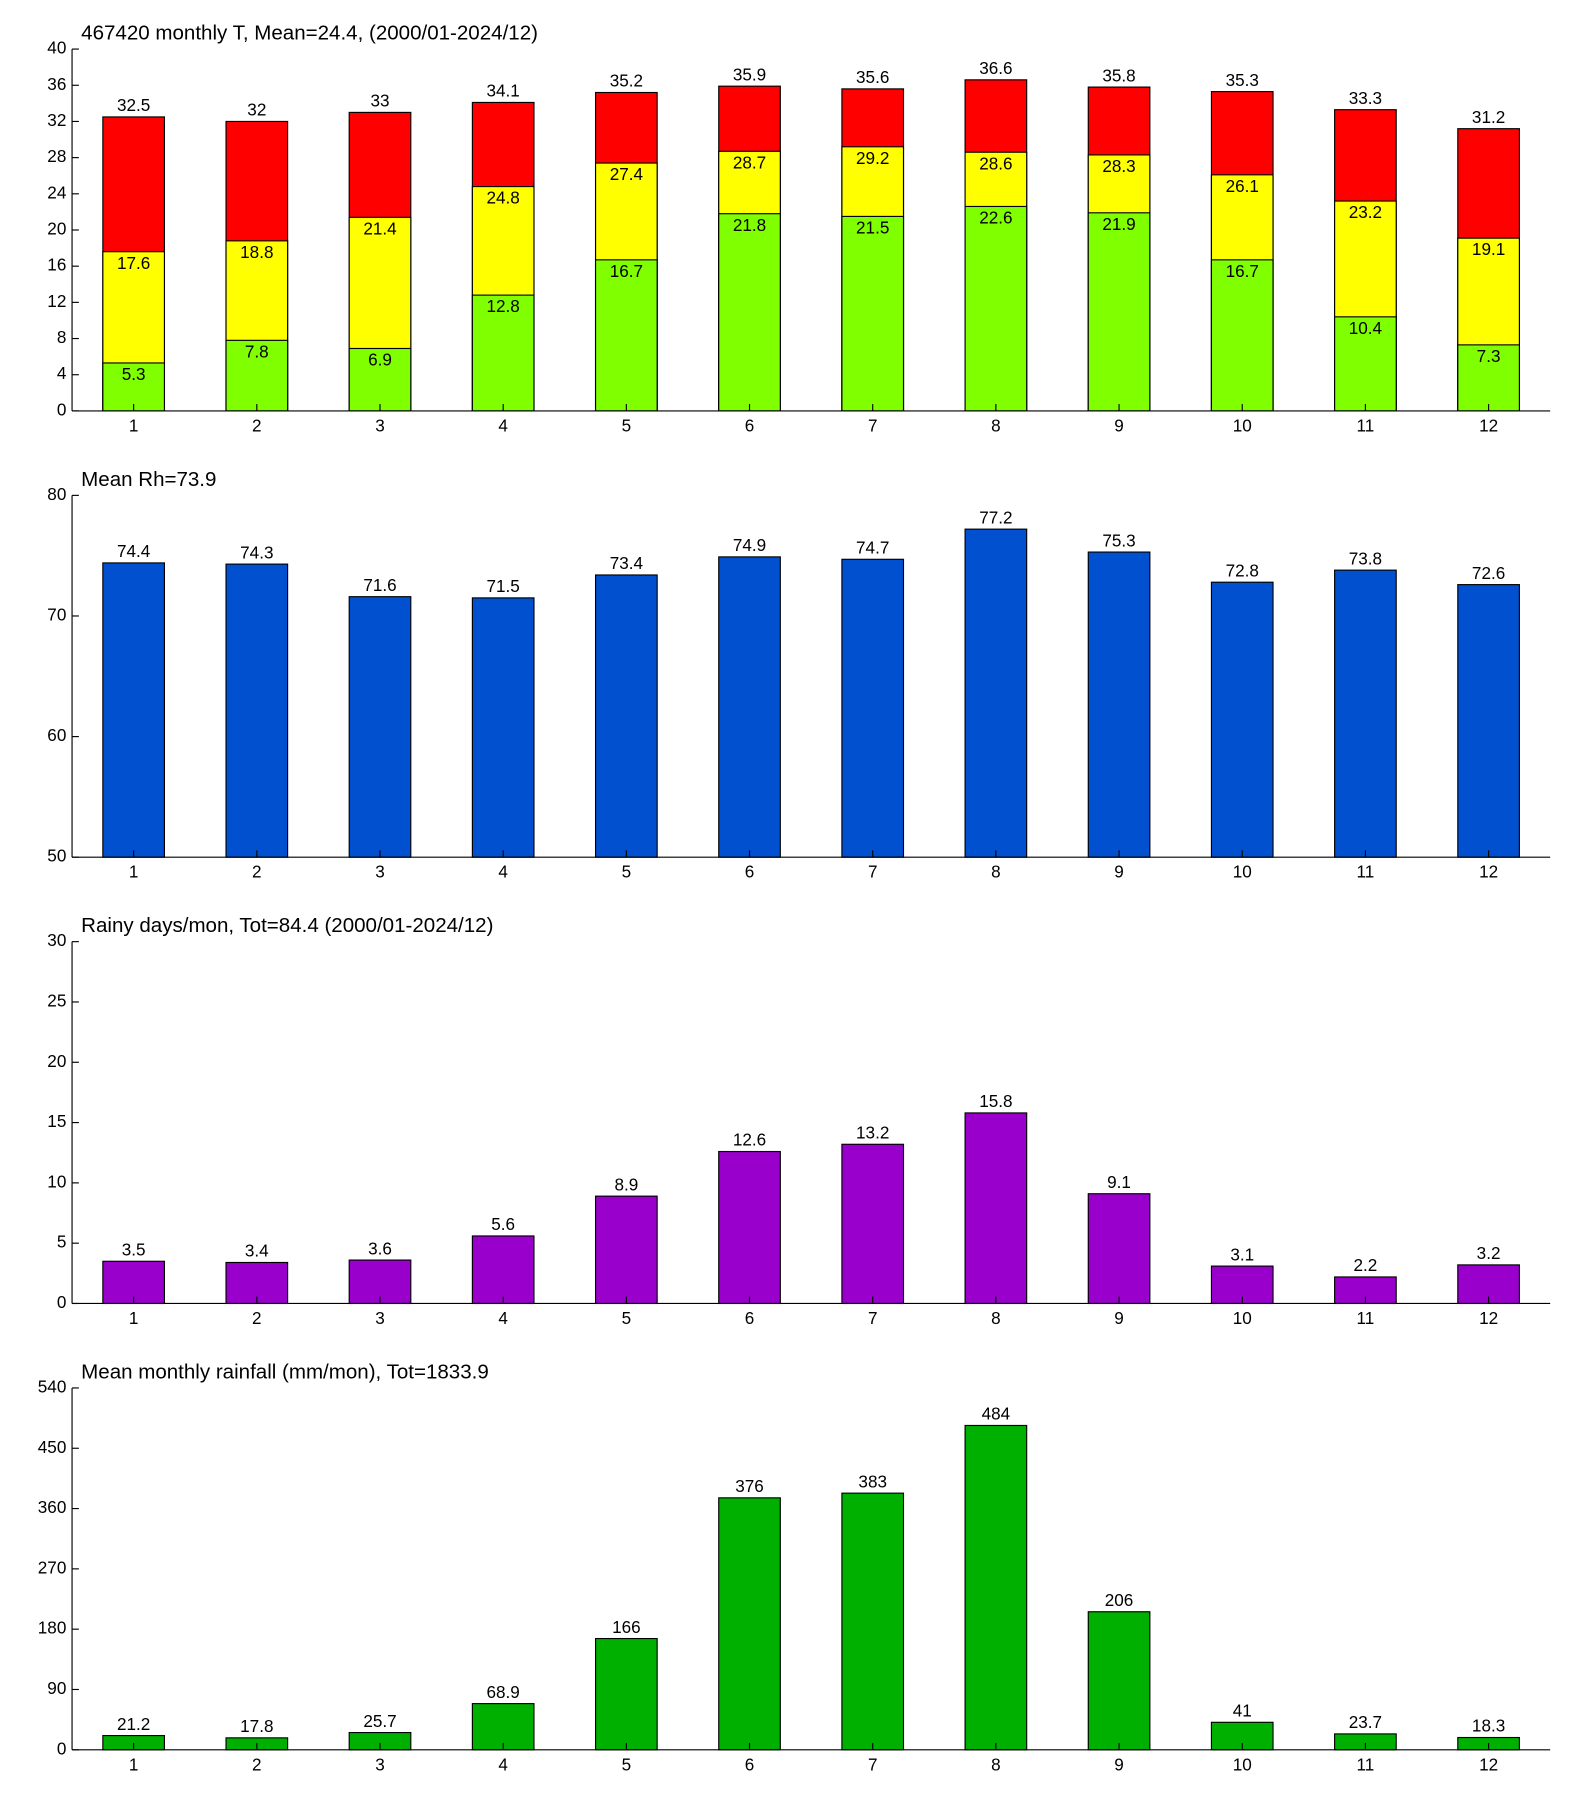  What do you see at coordinates (62, 1748) in the screenshot?
I see `y-tick-label: 0` at bounding box center [62, 1748].